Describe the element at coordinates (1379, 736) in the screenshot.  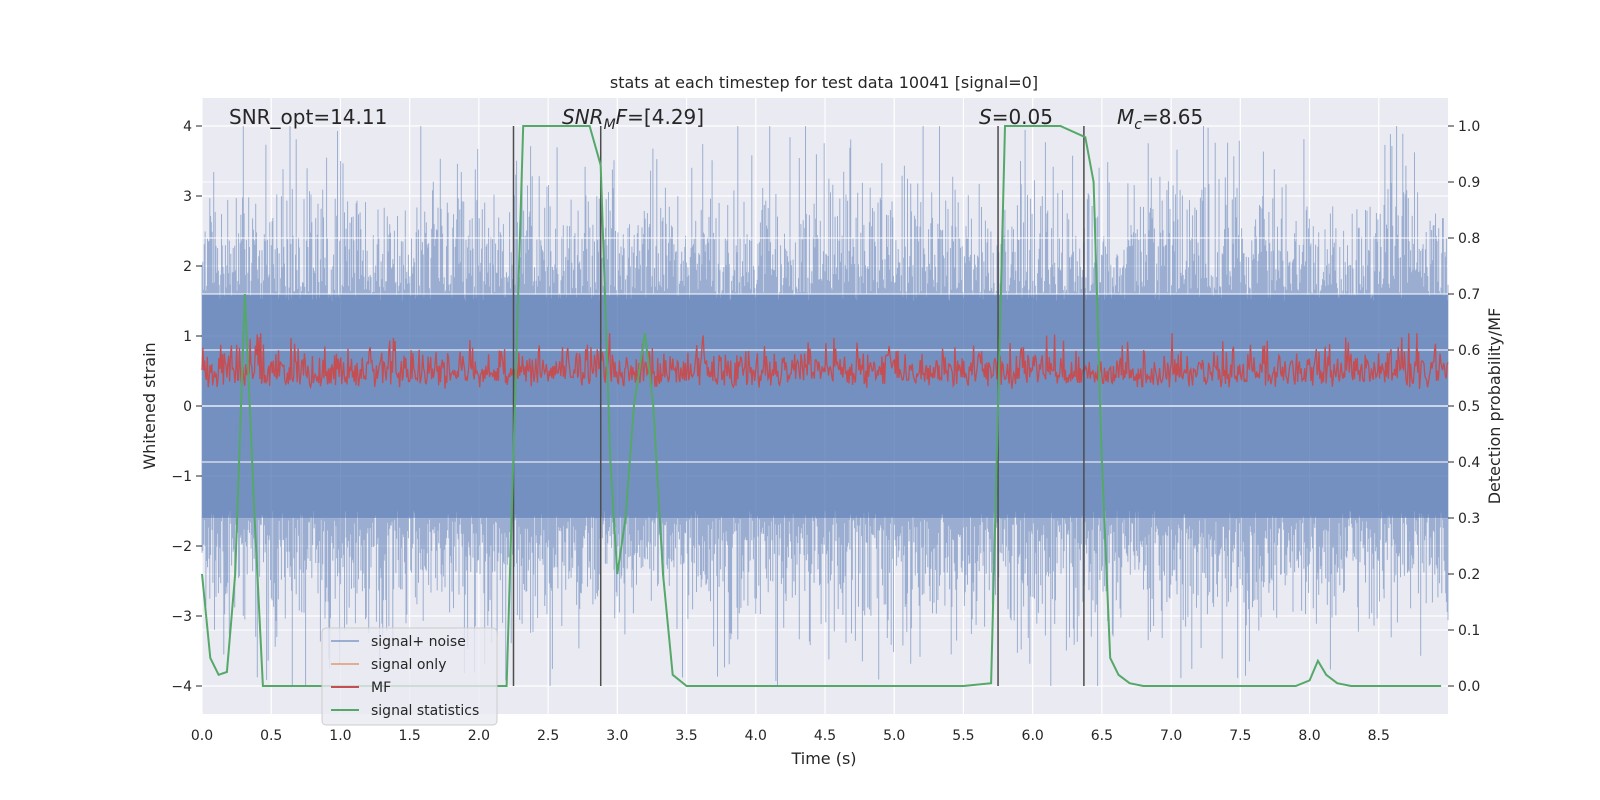
I see `x-tick-label: 8.5` at that location.